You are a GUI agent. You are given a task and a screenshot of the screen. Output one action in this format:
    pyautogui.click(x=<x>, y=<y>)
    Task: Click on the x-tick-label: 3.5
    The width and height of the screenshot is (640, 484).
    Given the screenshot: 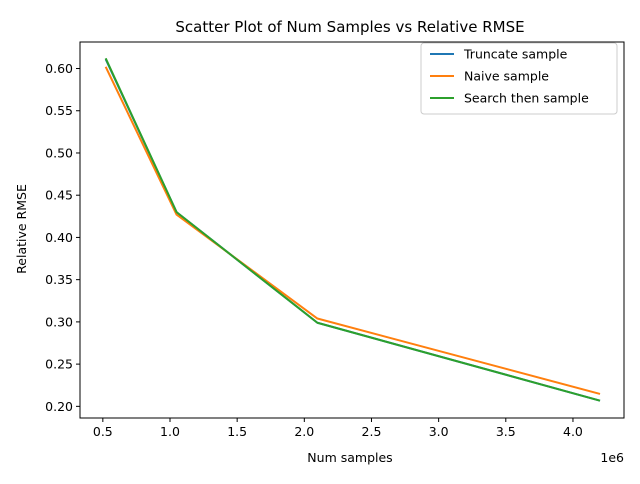 What is the action you would take?
    pyautogui.click(x=506, y=431)
    